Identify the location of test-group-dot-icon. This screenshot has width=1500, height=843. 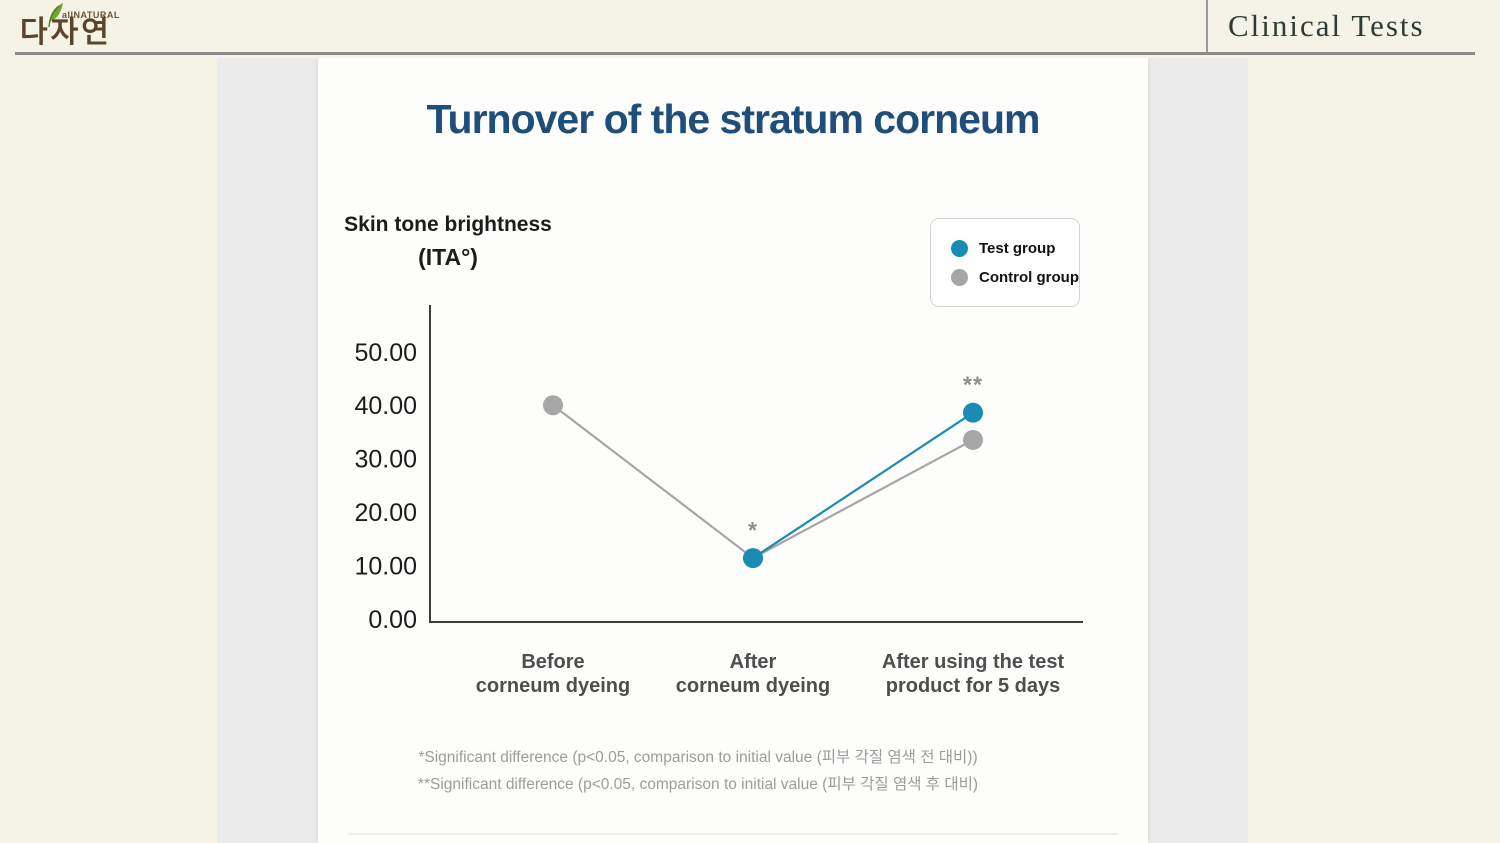
(959, 248).